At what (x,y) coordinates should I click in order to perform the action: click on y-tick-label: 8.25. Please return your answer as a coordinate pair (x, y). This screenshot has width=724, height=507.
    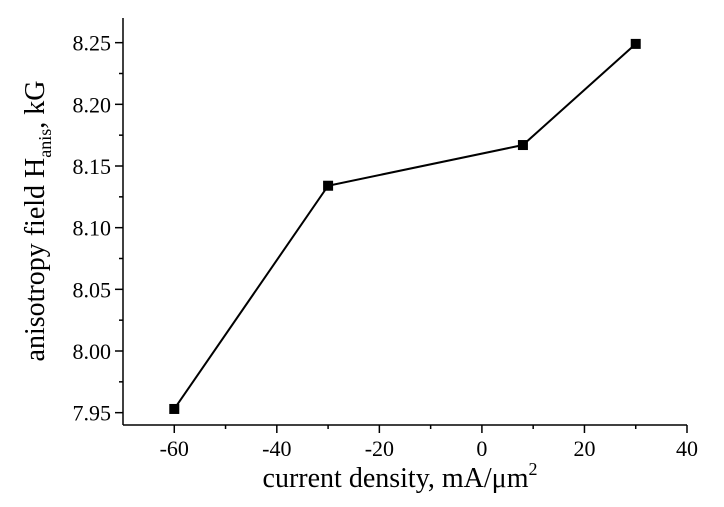
    Looking at the image, I should click on (92, 43).